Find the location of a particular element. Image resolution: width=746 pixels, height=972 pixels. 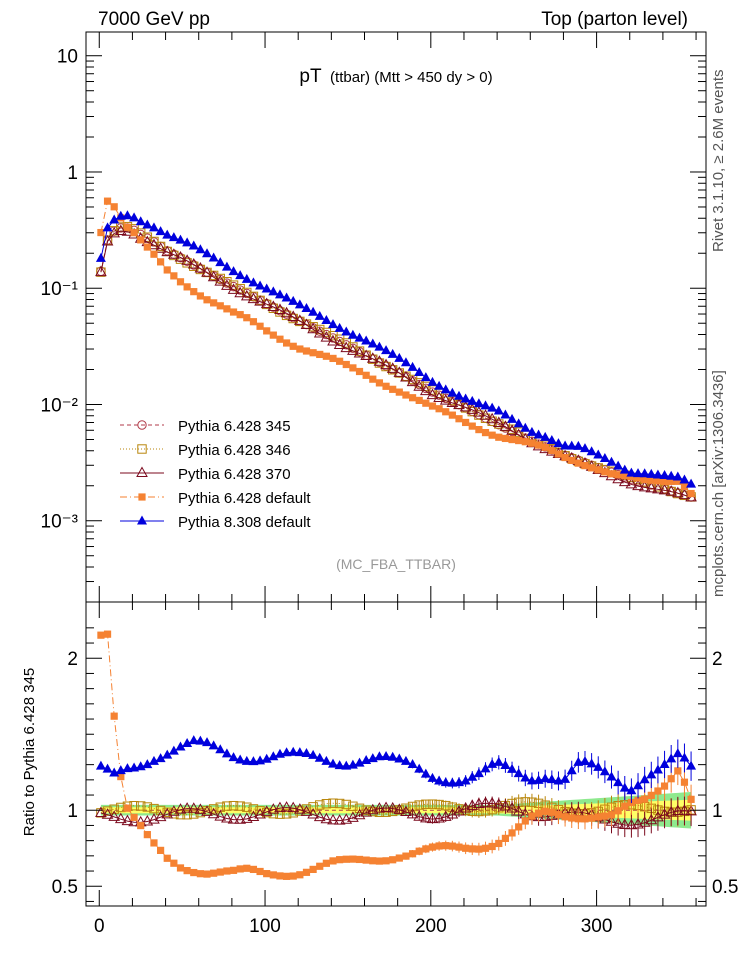

legend-marker is located at coordinates (142, 425).